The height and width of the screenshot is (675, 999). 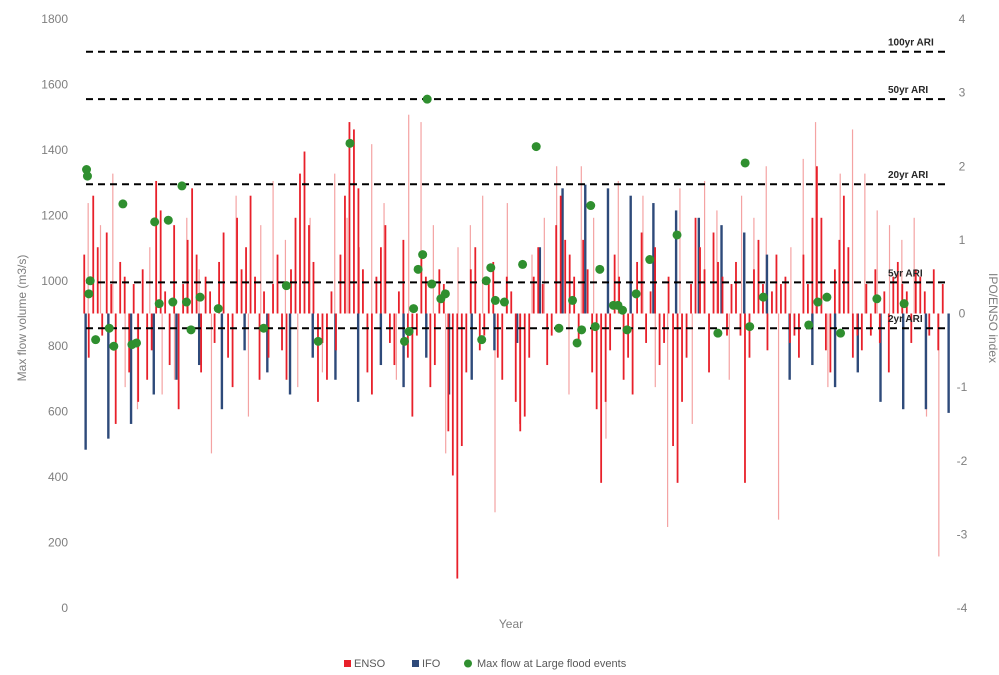 I want to click on left-tick-label: 1000, so click(x=54, y=281).